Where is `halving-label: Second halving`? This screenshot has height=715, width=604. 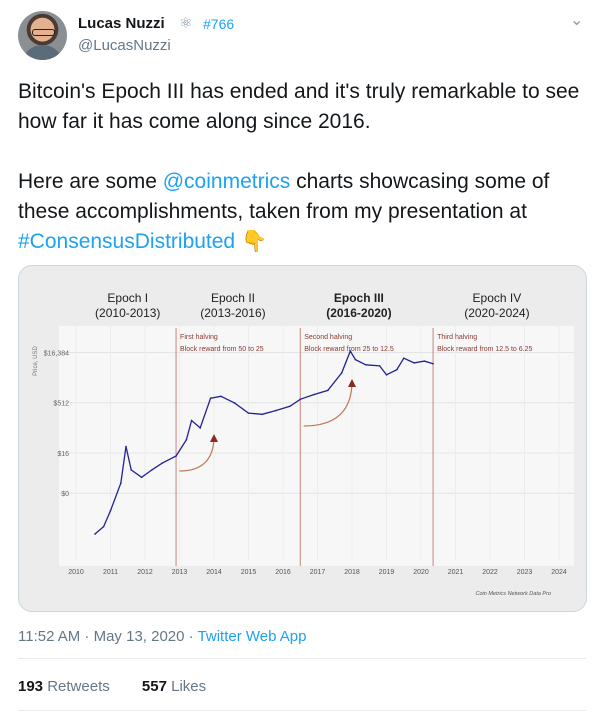
halving-label: Second halving is located at coordinates (328, 337).